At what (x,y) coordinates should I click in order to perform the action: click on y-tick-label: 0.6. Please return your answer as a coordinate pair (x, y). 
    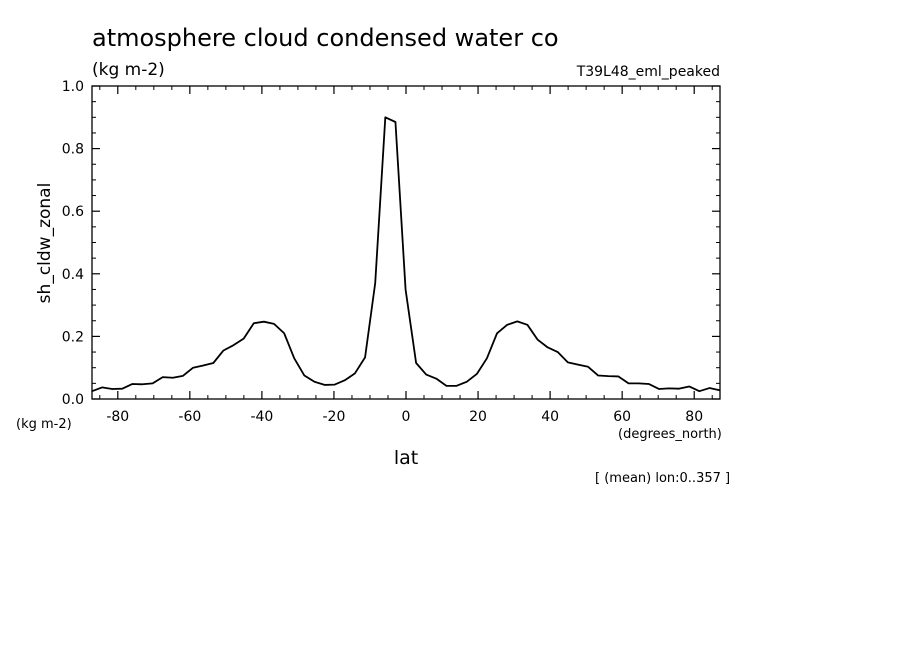
    Looking at the image, I should click on (73, 212).